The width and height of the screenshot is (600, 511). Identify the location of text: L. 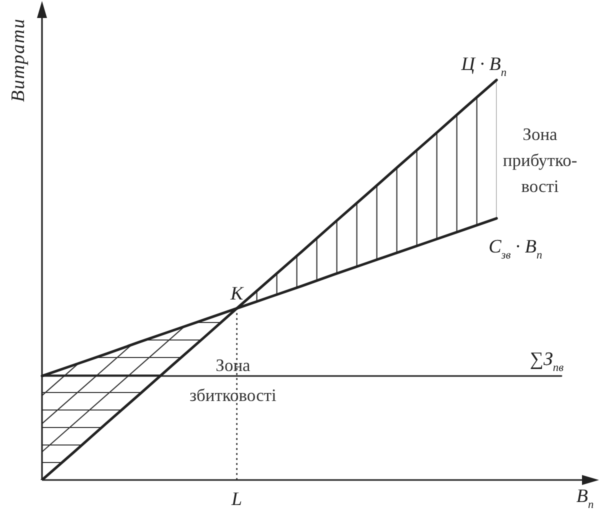
(237, 499).